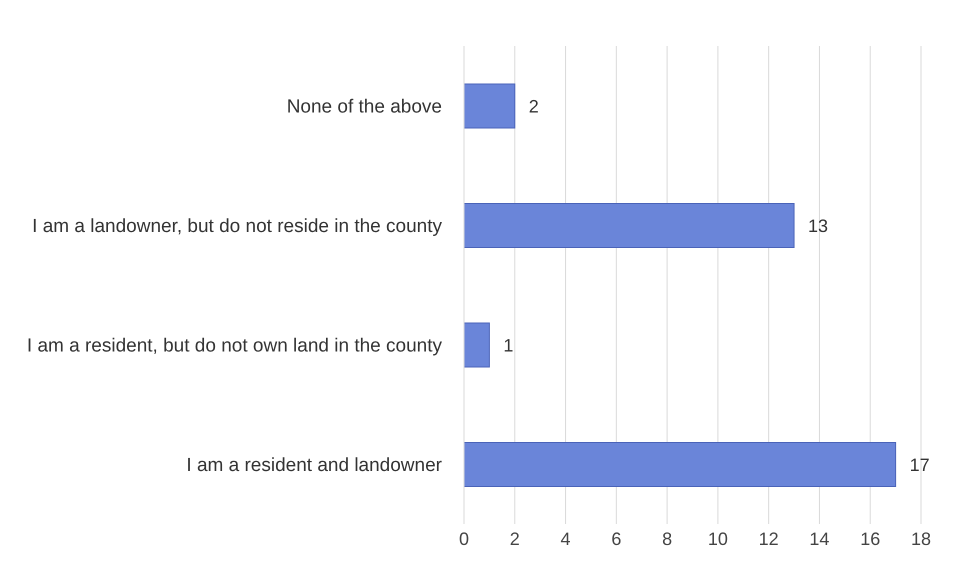 This screenshot has width=959, height=582. Describe the element at coordinates (533, 106) in the screenshot. I see `data-label: 2` at that location.